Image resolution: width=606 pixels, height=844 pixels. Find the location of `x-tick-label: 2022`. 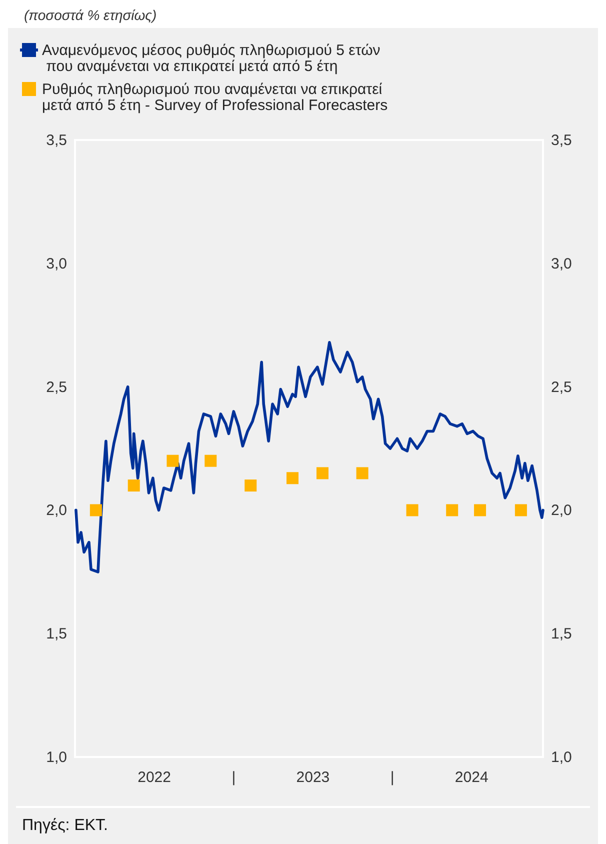

x-tick-label: 2022 is located at coordinates (155, 777).